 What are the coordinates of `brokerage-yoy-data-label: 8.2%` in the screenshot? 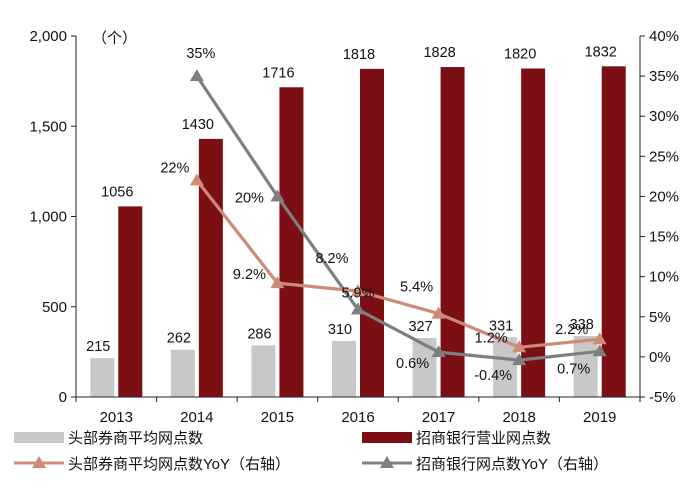 It's located at (331, 259).